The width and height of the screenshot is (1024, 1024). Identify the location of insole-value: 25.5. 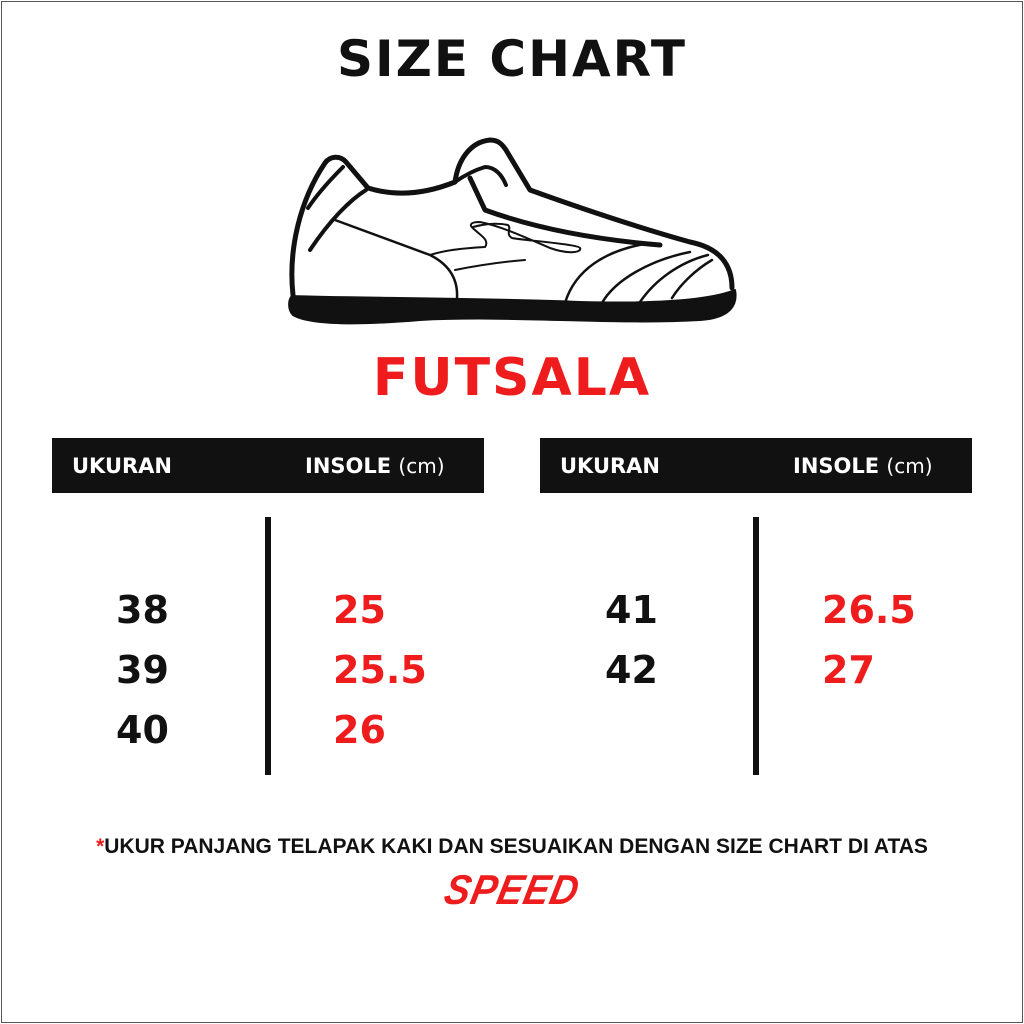
(380, 670).